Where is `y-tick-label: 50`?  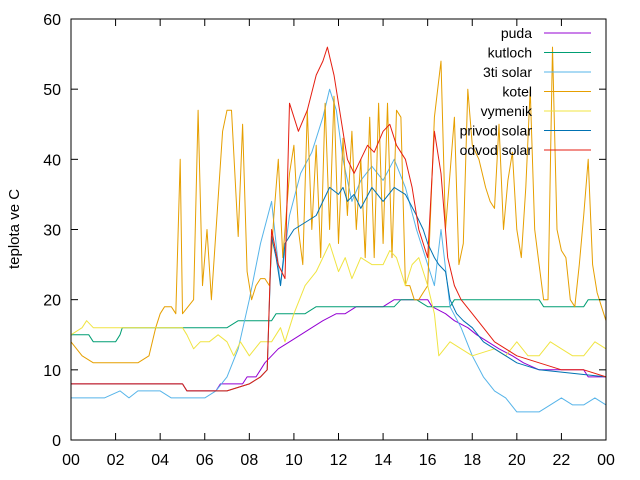
y-tick-label: 50 is located at coordinates (52, 90).